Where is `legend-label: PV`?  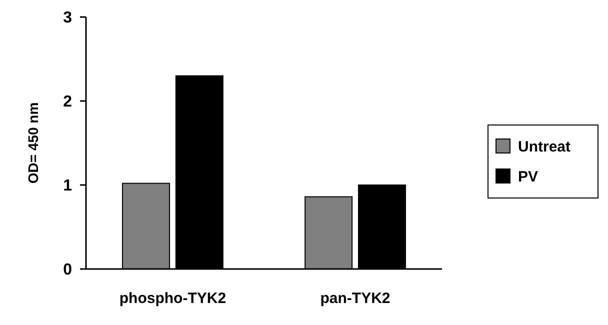
legend-label: PV is located at coordinates (528, 177).